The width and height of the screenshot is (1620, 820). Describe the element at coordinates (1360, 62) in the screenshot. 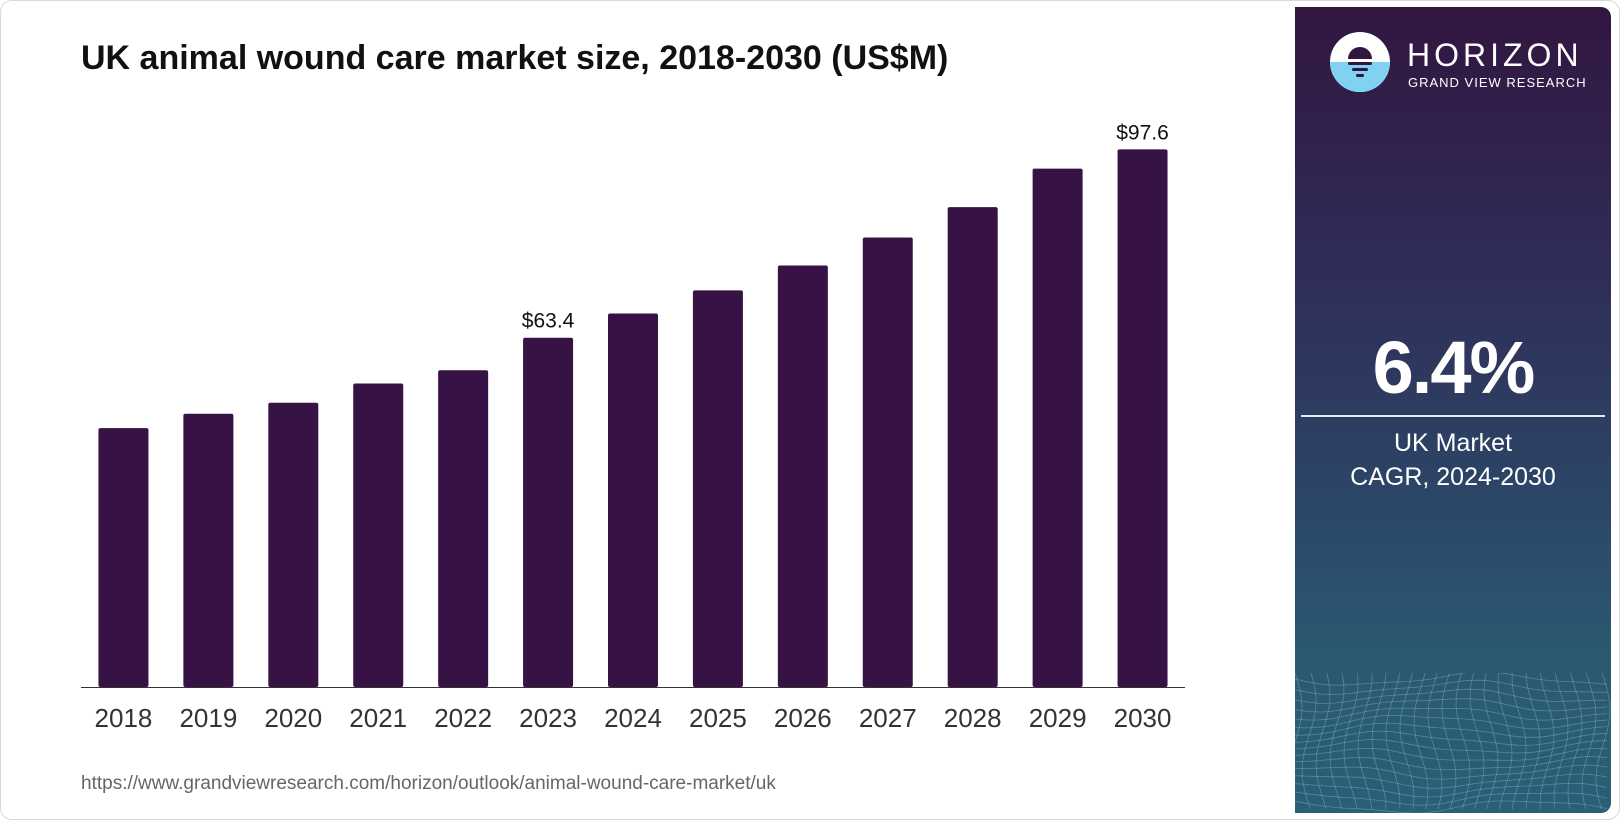

I see `horizon-logo-icon` at that location.